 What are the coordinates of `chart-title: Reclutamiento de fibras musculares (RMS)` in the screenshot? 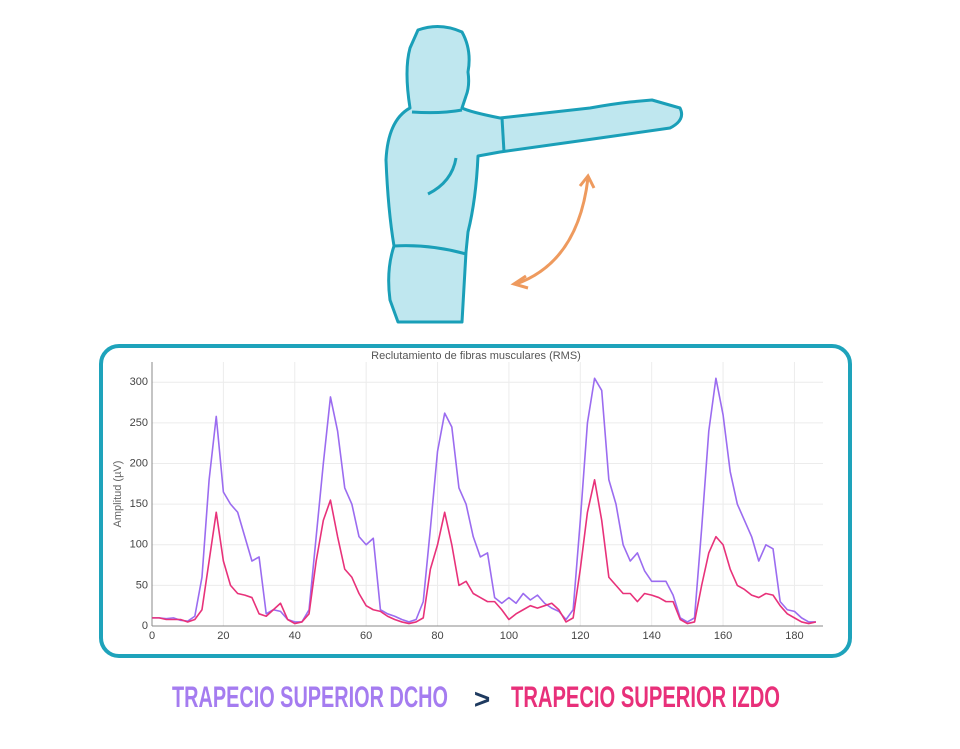 It's located at (476, 356).